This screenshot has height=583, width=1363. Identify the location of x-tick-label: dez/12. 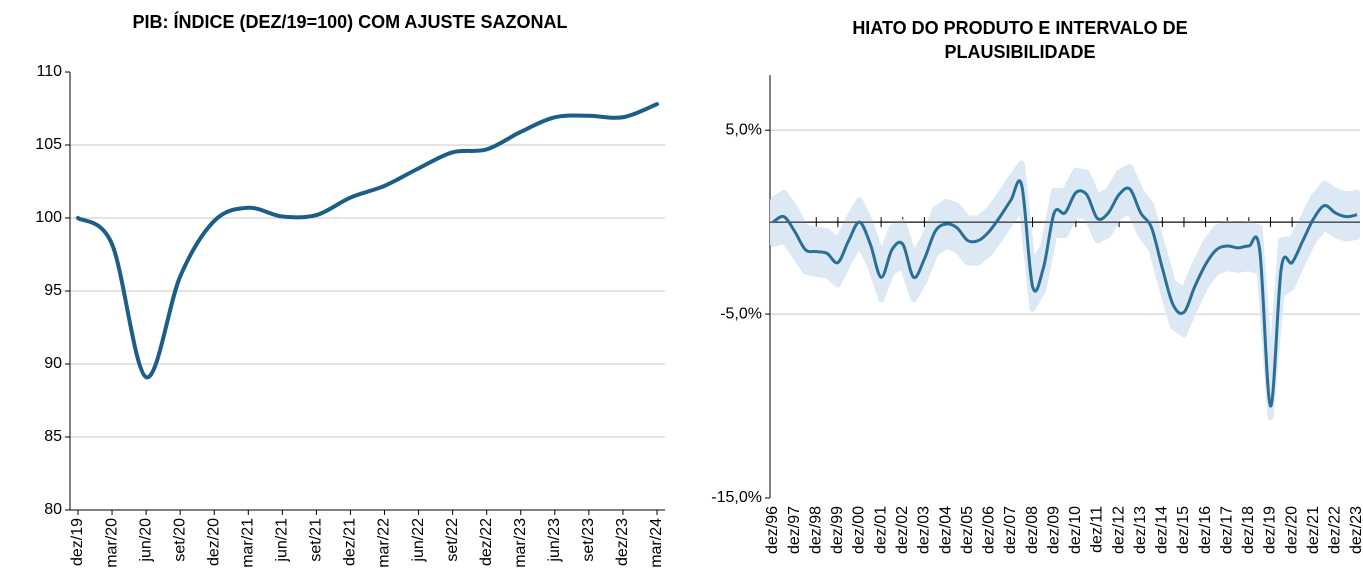
(1118, 530).